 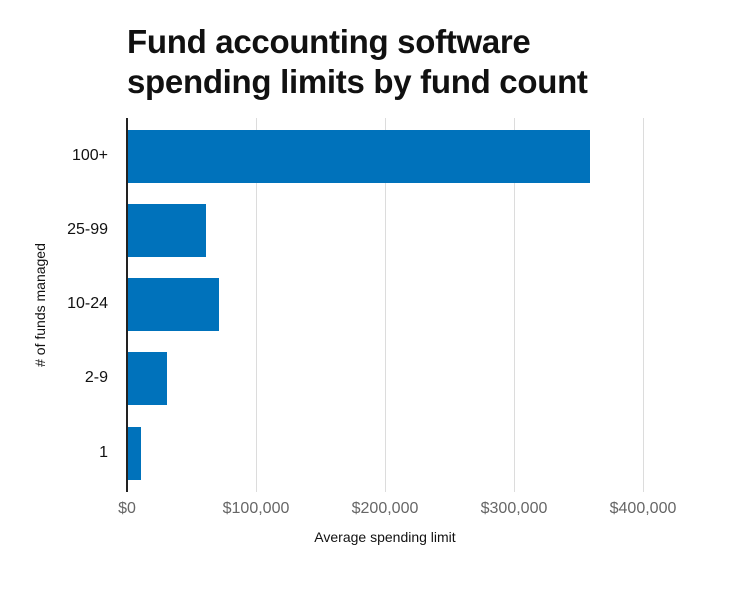 What do you see at coordinates (96, 377) in the screenshot?
I see `y-category-label: 2-9` at bounding box center [96, 377].